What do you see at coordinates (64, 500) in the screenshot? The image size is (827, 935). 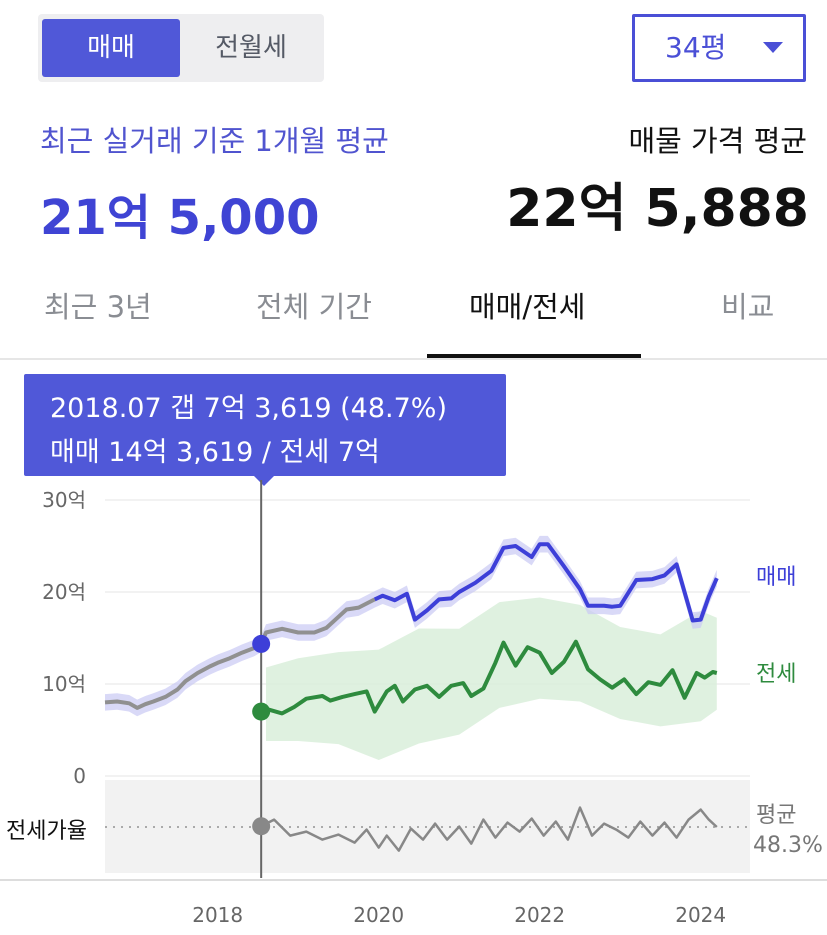 I see `y-tick-label: 30억` at bounding box center [64, 500].